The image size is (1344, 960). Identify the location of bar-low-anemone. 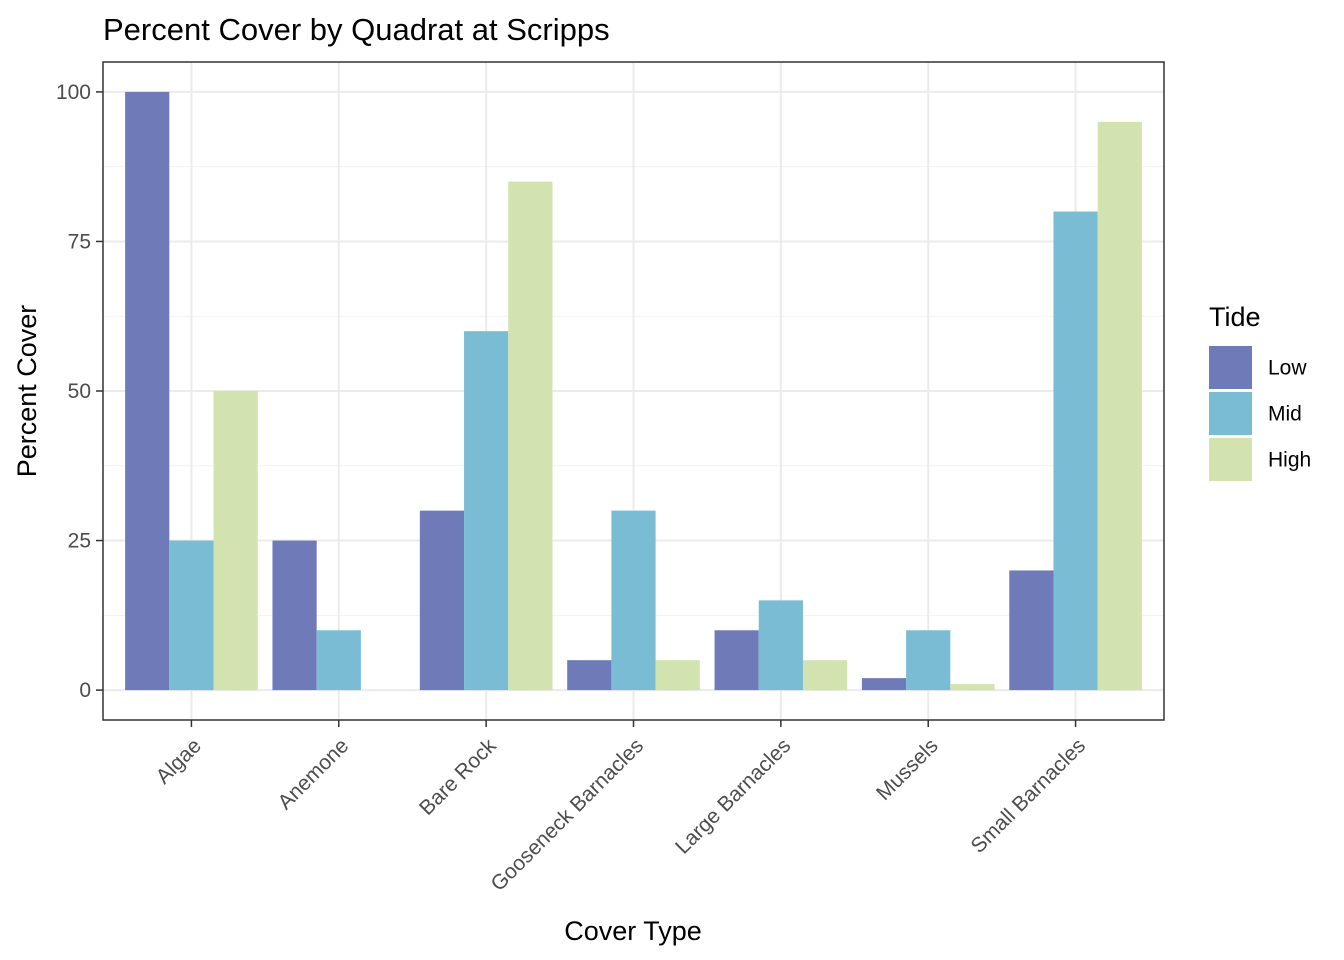
(294, 615).